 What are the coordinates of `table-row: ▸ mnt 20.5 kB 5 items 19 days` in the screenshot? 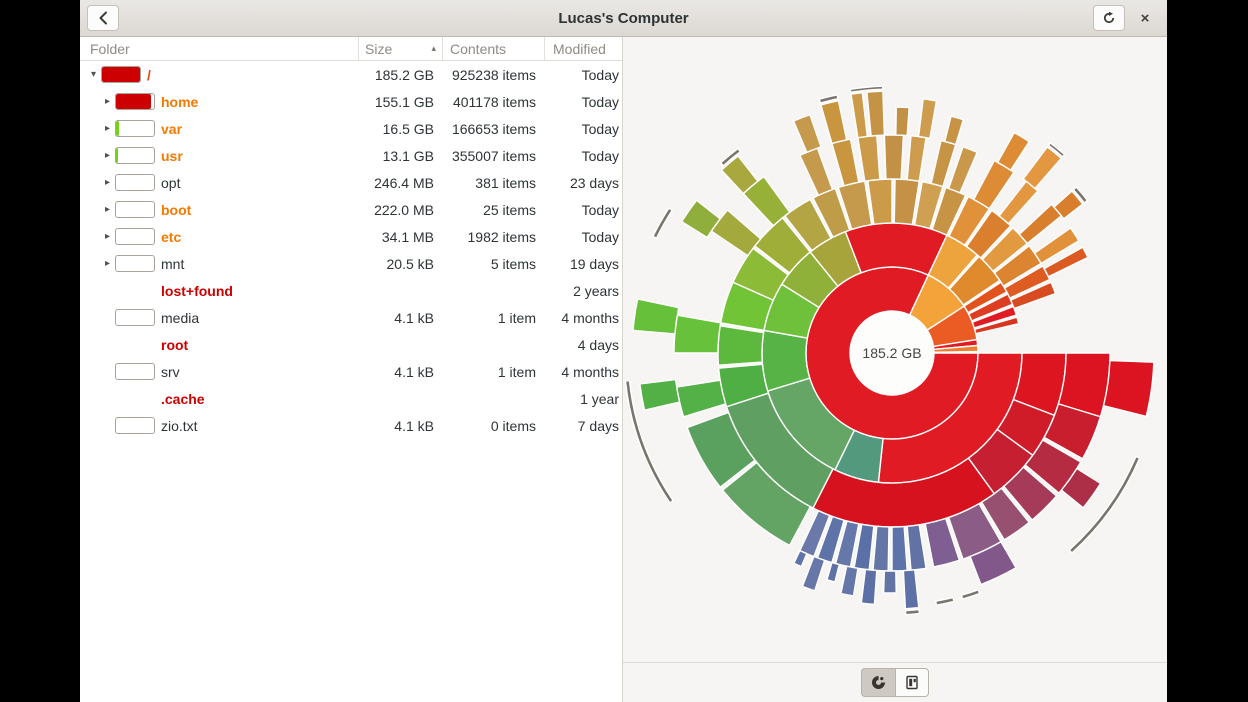 It's located at (351, 263).